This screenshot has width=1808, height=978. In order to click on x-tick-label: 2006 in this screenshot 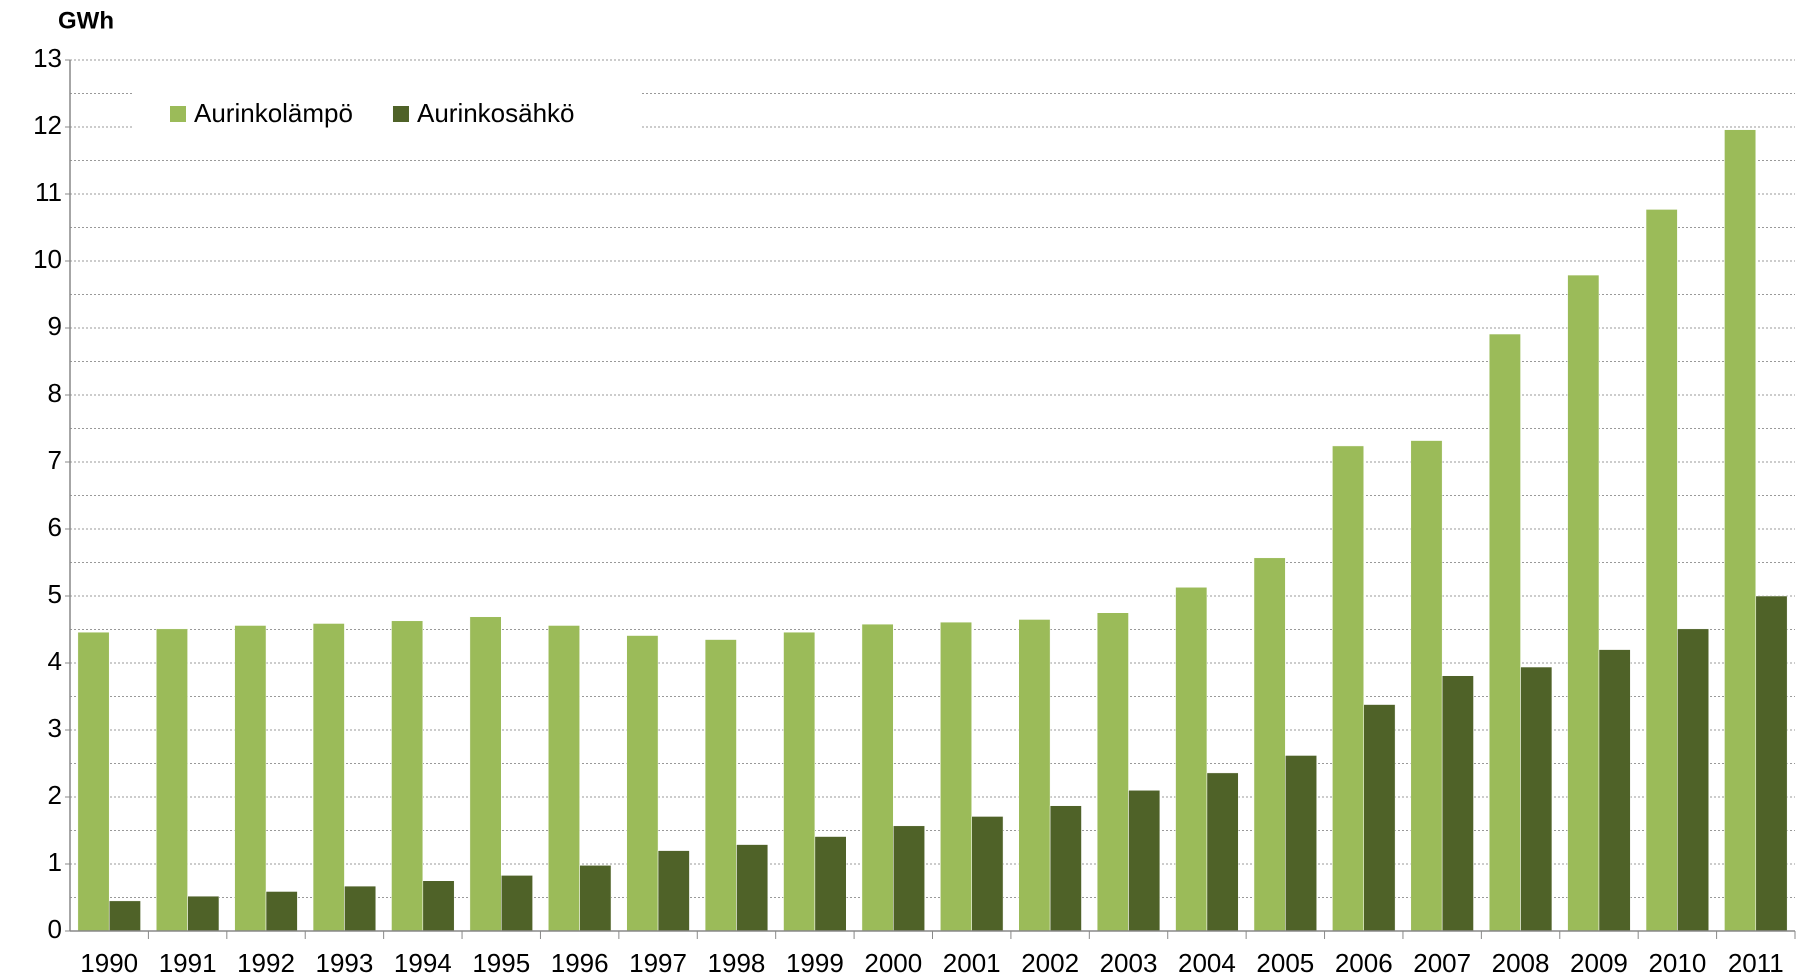, I will do `click(1364, 963)`.